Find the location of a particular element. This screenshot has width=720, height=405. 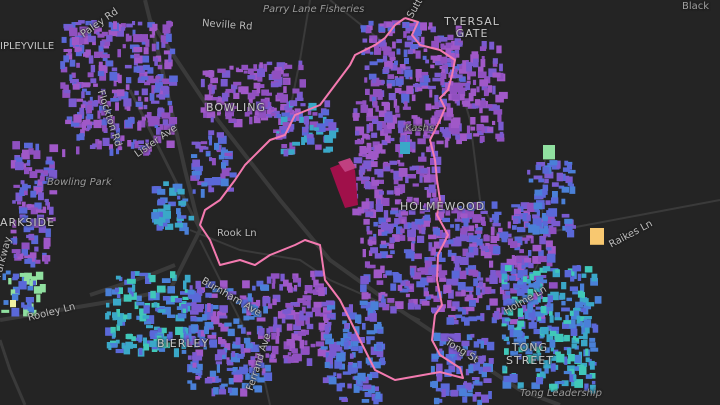

highlighted-building is located at coordinates (344, 185).